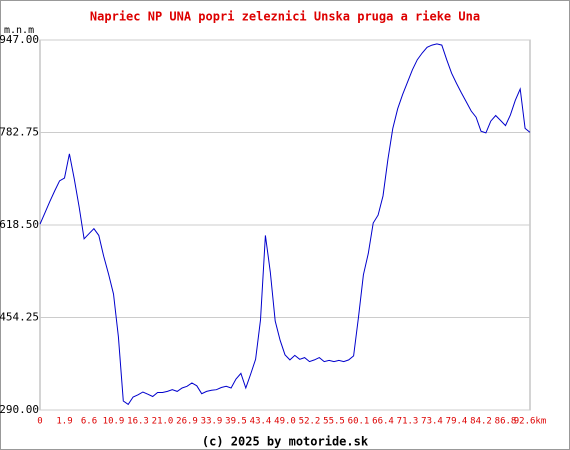 The height and width of the screenshot is (450, 570). Describe the element at coordinates (187, 422) in the screenshot. I see `x-tick-label: 26.9` at that location.